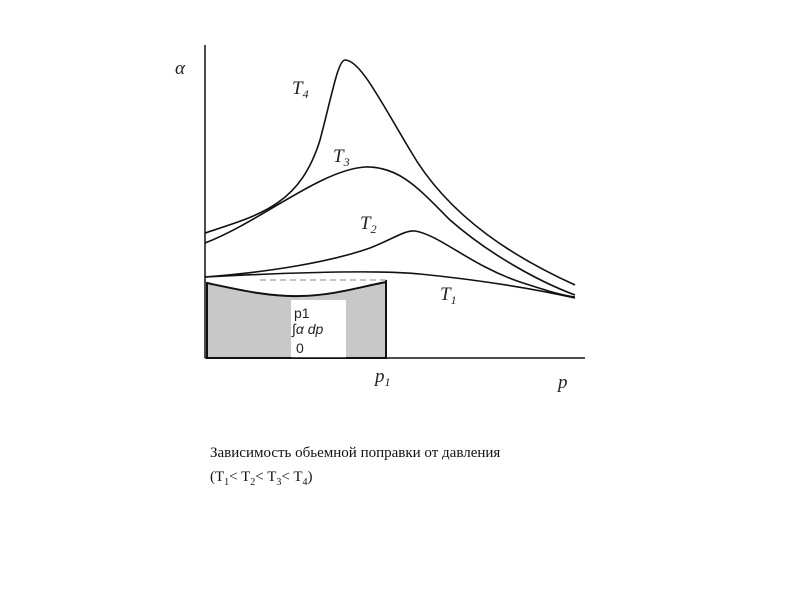  Describe the element at coordinates (346, 162) in the screenshot. I see `sub: 3` at that location.